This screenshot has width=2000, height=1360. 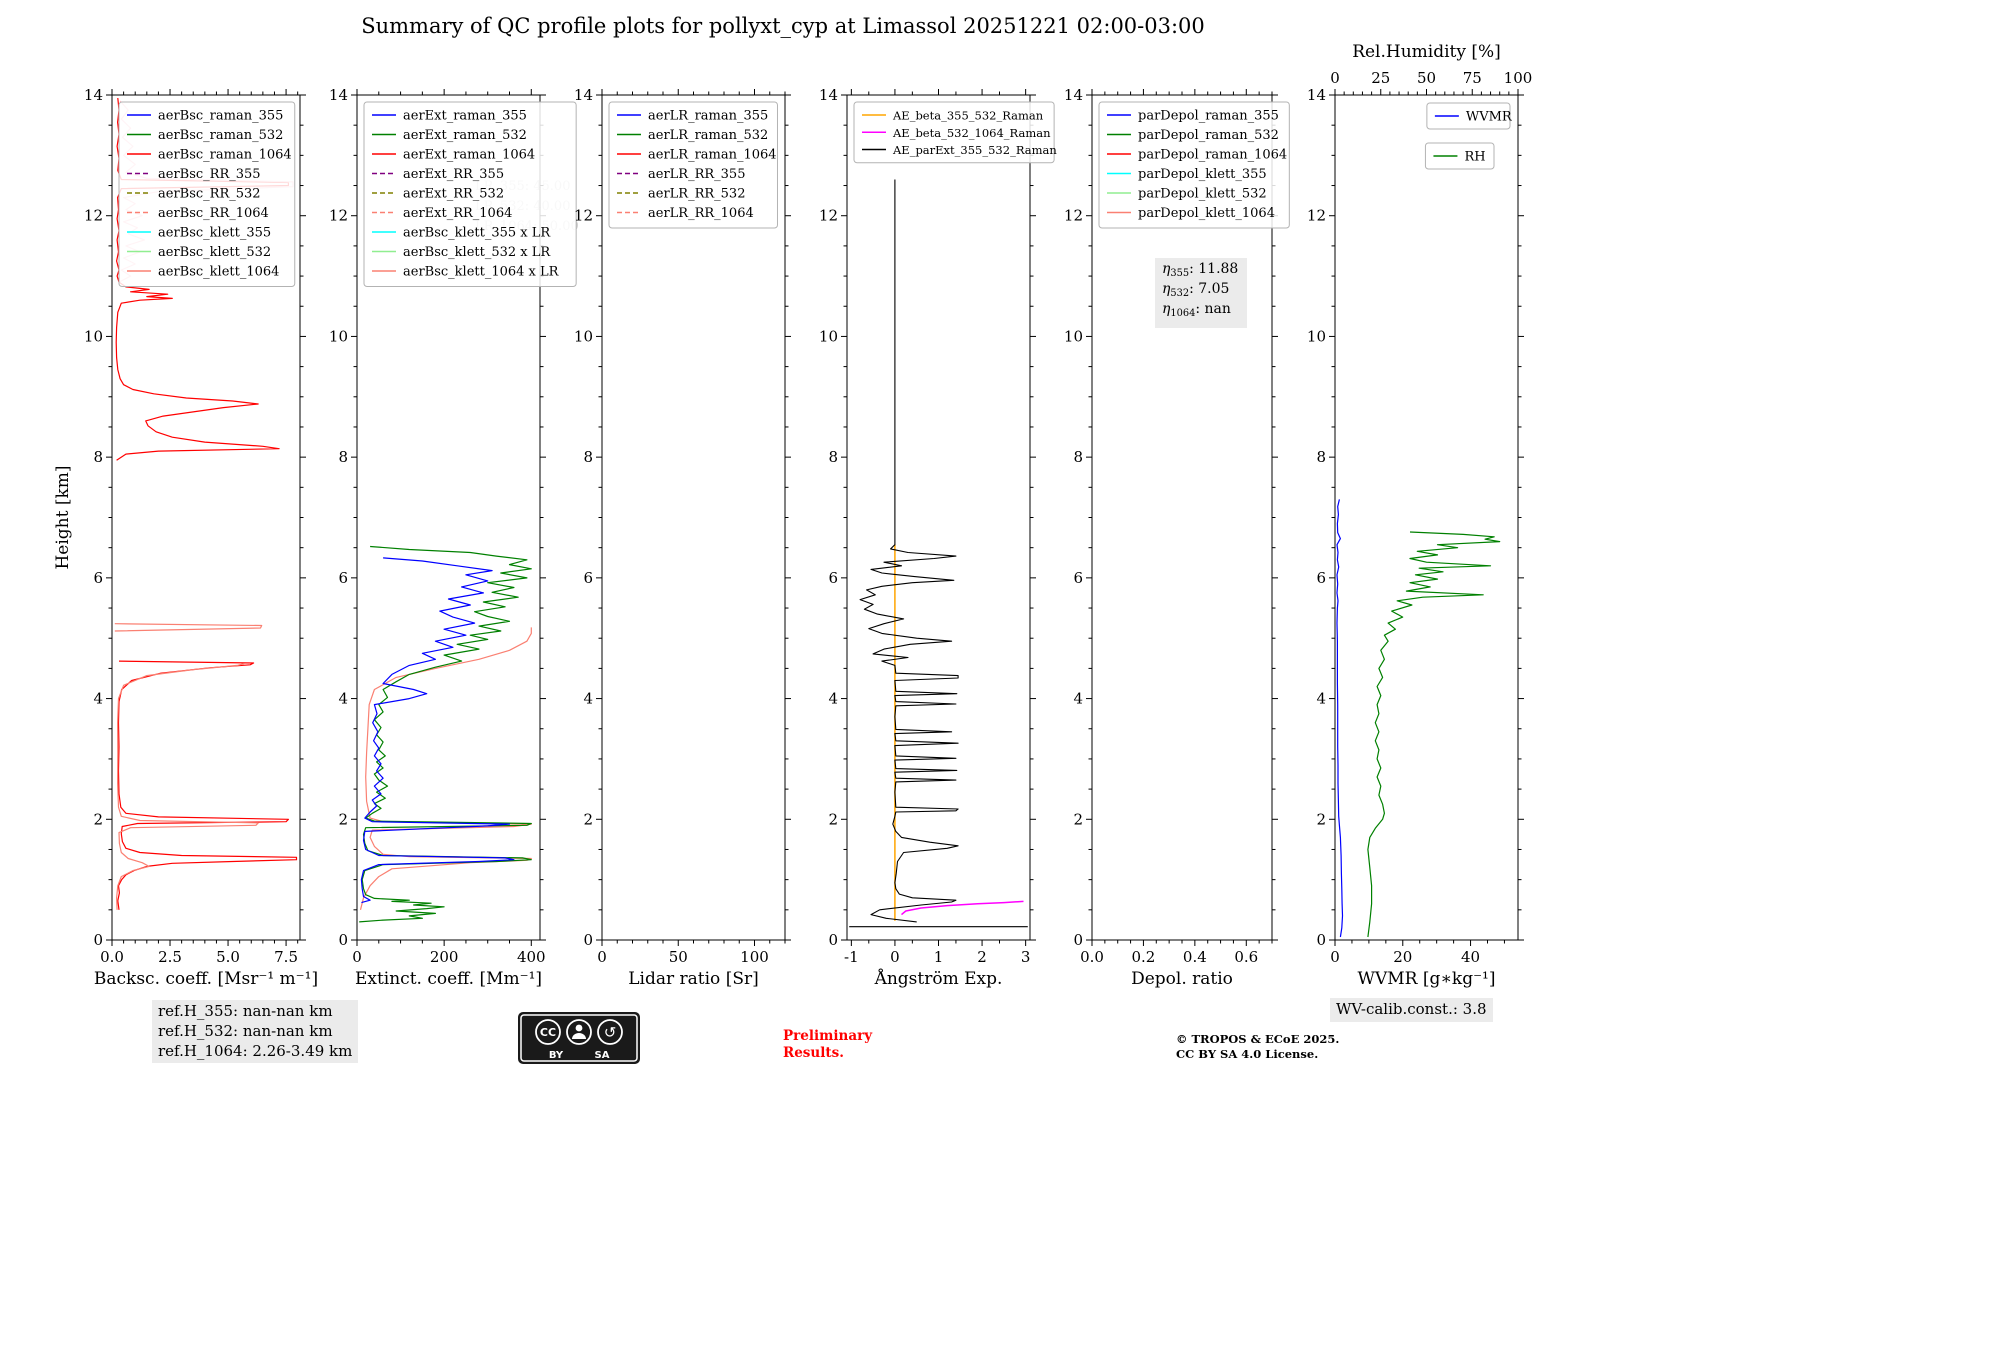 I want to click on svg-text: aerBsc_klett_355 x LR, so click(x=477, y=233).